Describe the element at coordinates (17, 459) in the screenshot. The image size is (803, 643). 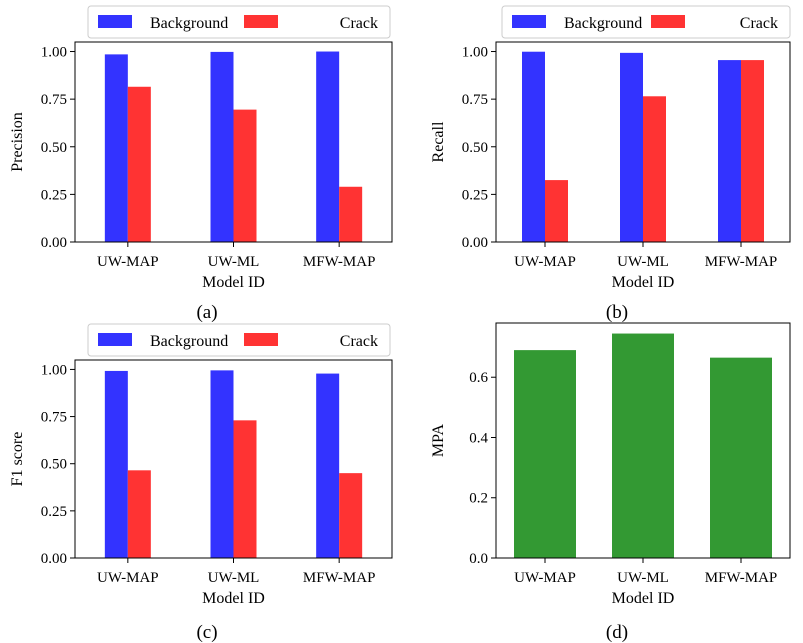
I see `y-axis-label: F1 score` at that location.